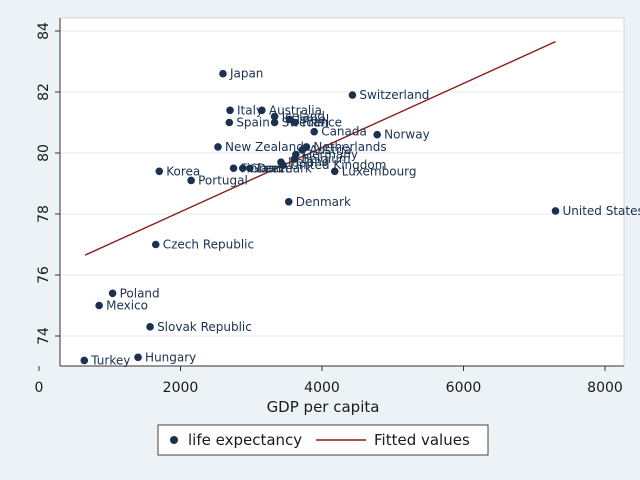  I want to click on legend-marker-icon, so click(174, 440).